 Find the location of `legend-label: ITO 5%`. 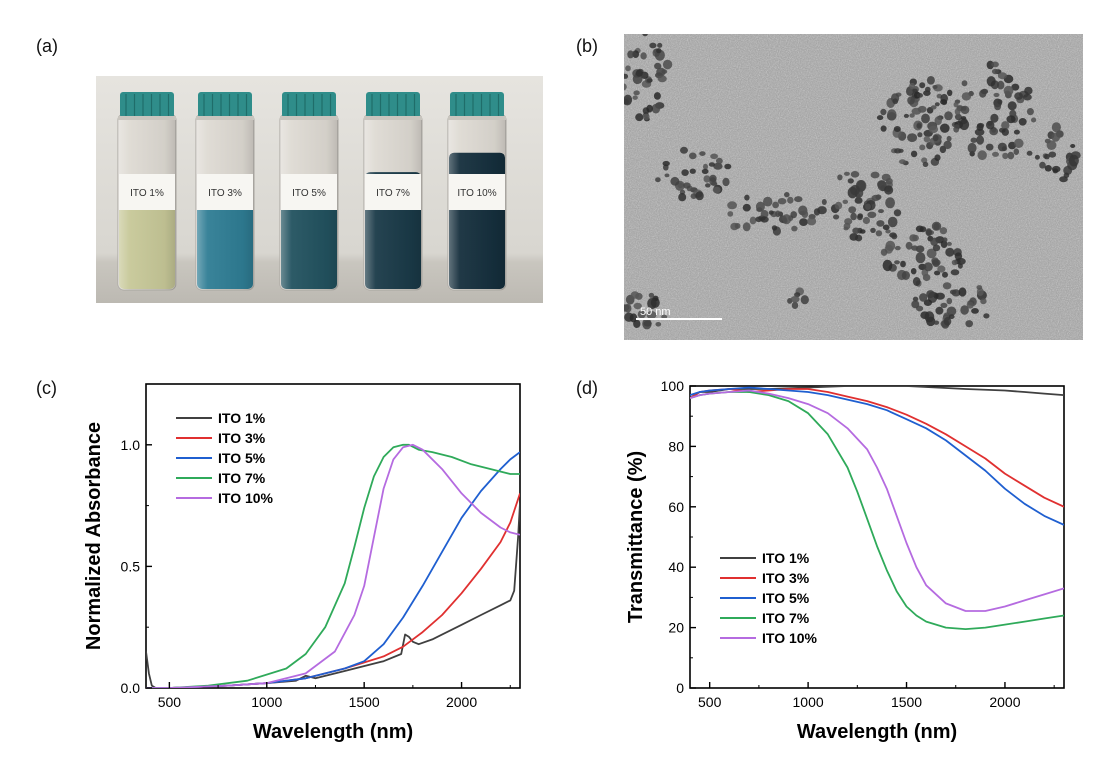

legend-label: ITO 5% is located at coordinates (242, 458).